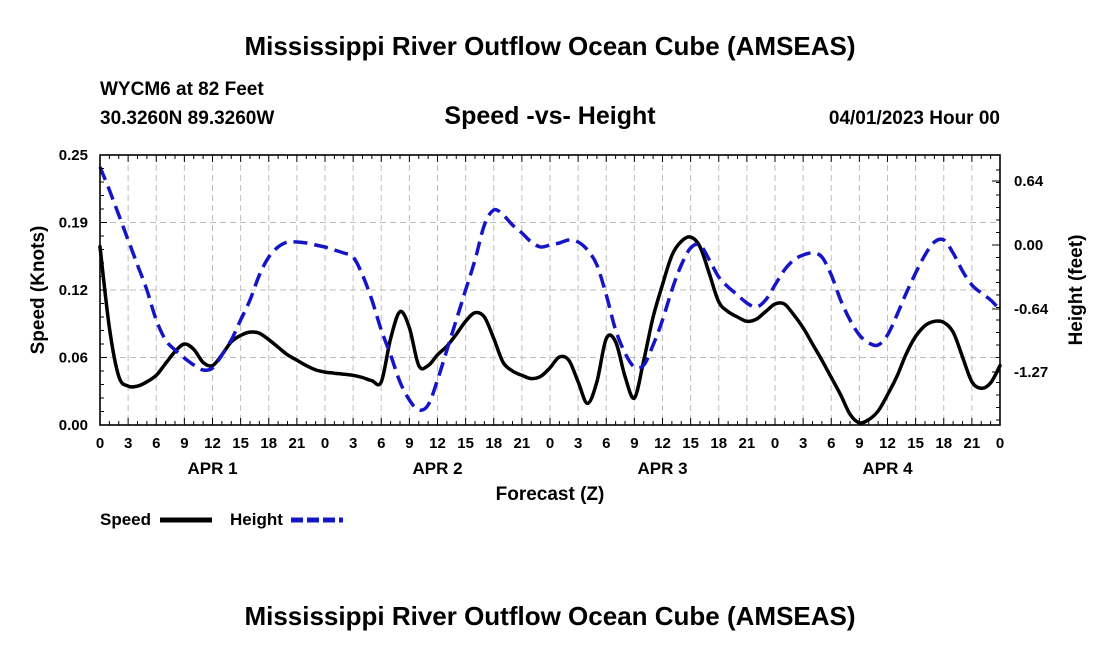 The height and width of the screenshot is (650, 1100). Describe the element at coordinates (550, 494) in the screenshot. I see `x-axis-title: Forecast (Z)` at that location.